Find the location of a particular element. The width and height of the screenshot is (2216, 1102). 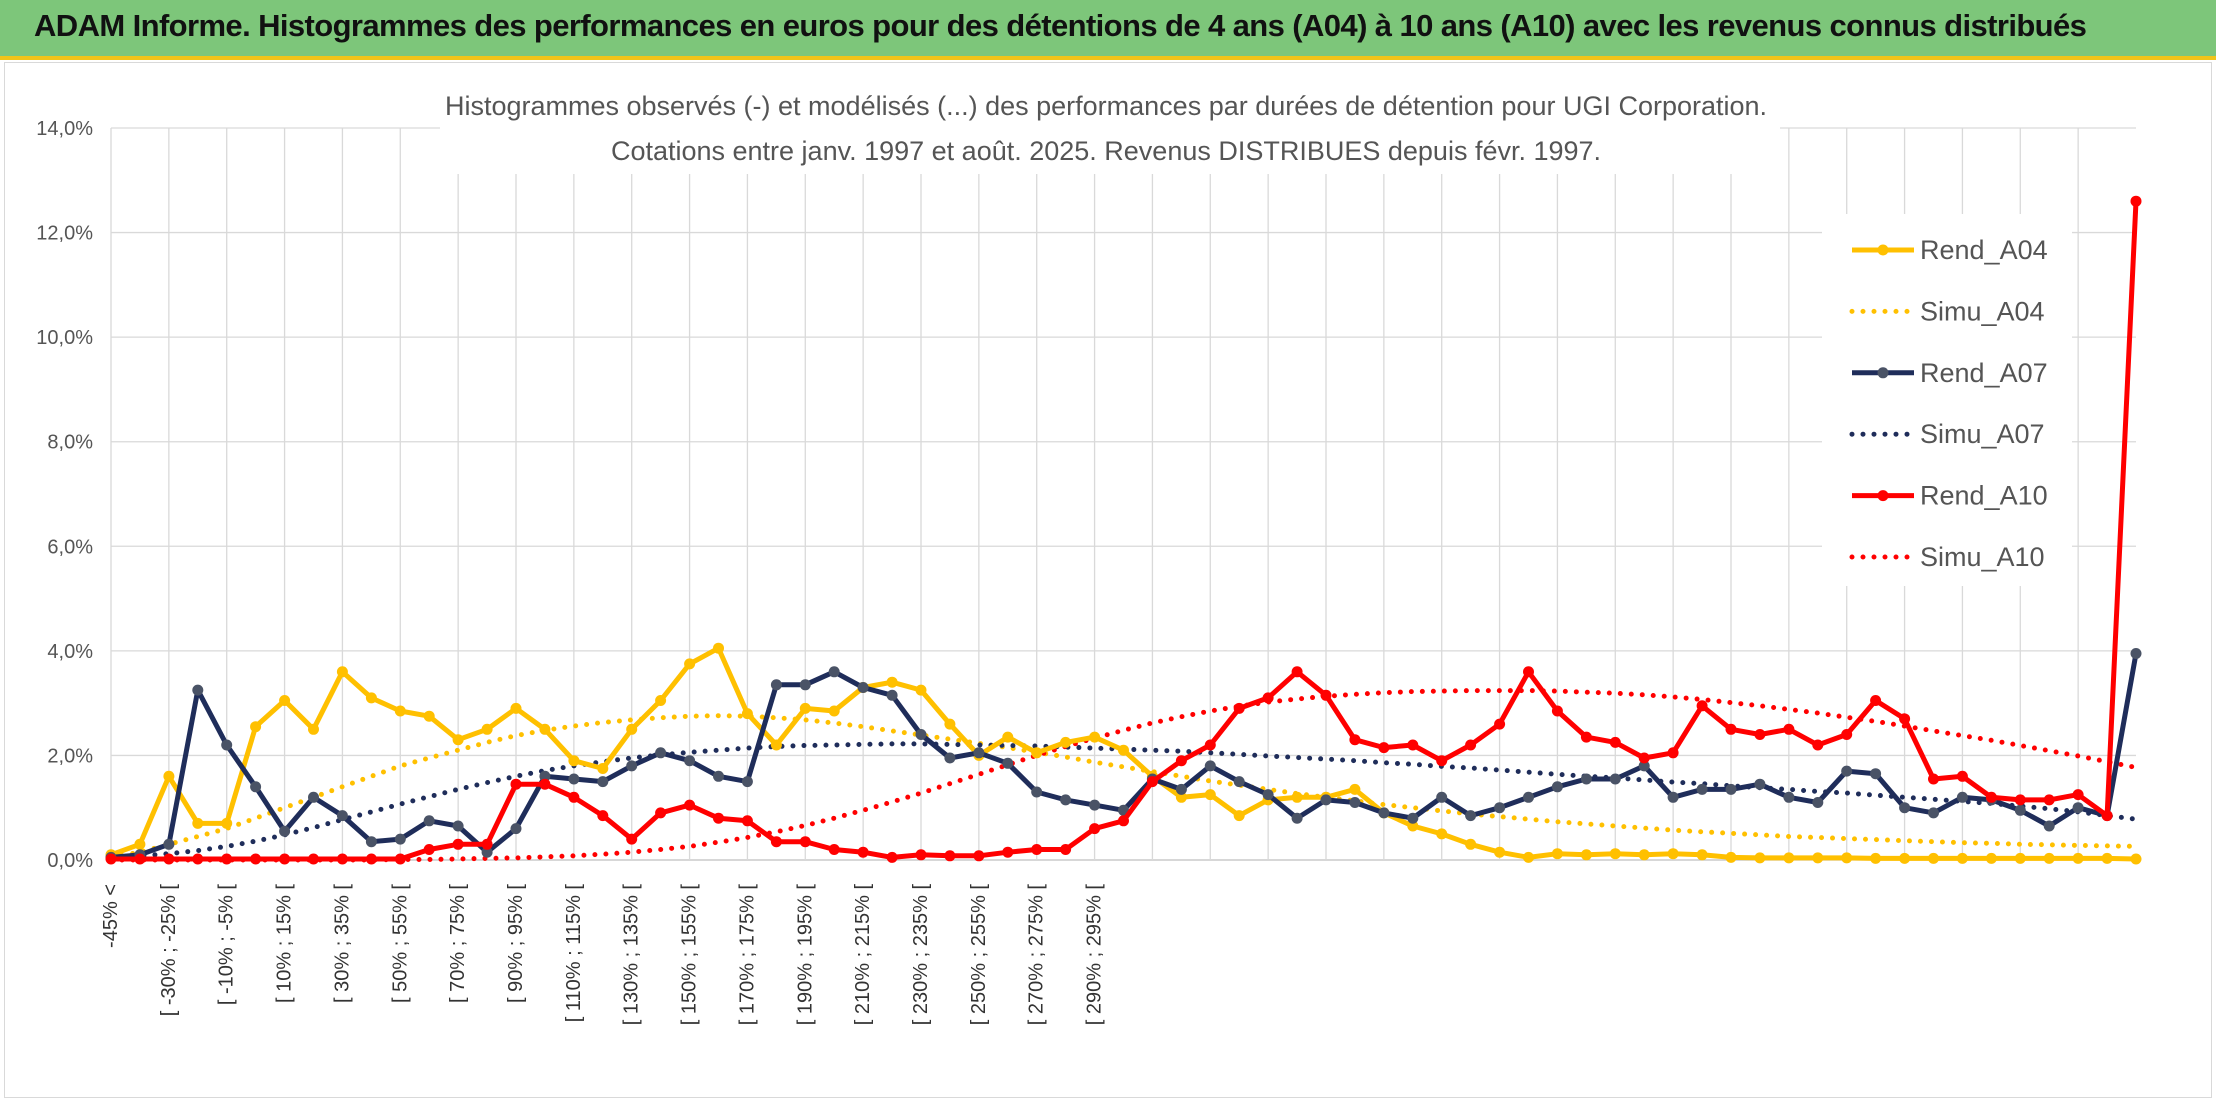

x-tick-label-6: [ 70% ; 75% [ is located at coordinates (458, 943).